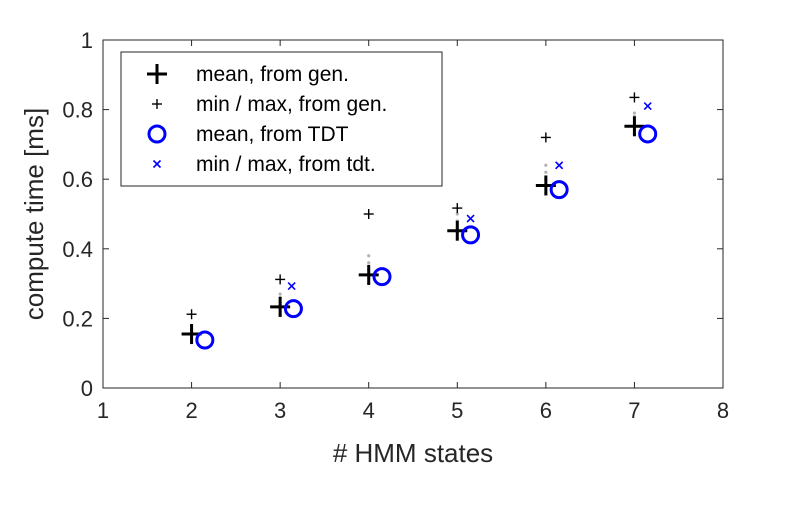 The height and width of the screenshot is (510, 800). I want to click on x-tick-label: 8, so click(723, 410).